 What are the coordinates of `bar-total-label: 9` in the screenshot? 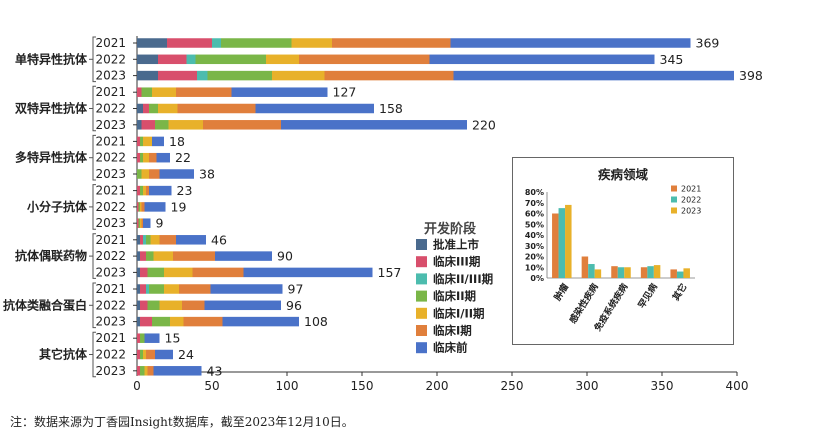 It's located at (160, 223).